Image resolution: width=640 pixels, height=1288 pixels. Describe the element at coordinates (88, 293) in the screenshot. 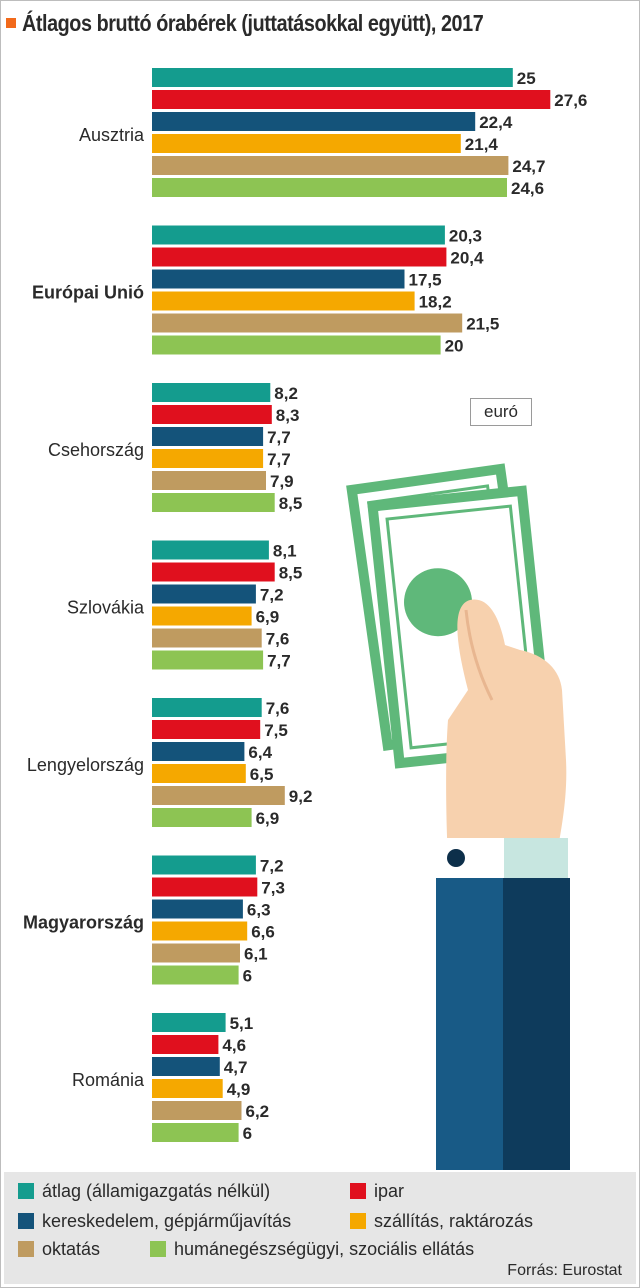

I see `category-label-europai-unio: Európai Unió` at that location.